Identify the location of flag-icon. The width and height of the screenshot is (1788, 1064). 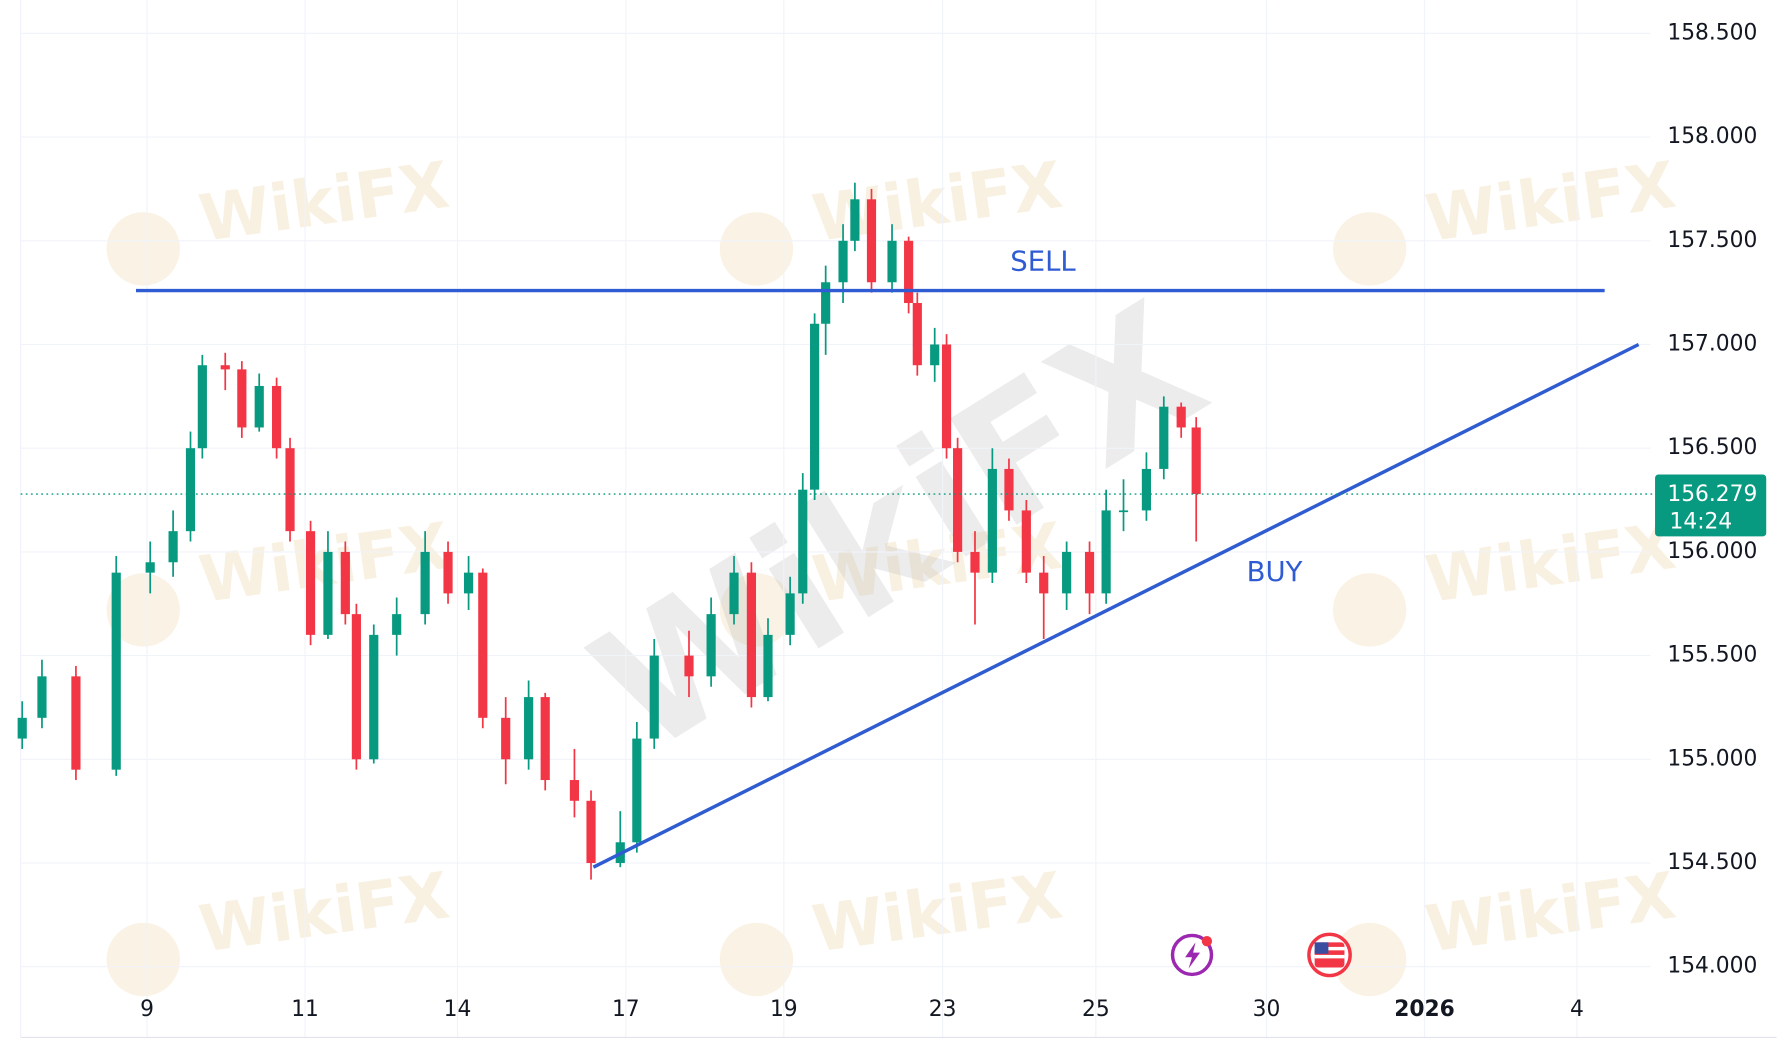
(1329, 955).